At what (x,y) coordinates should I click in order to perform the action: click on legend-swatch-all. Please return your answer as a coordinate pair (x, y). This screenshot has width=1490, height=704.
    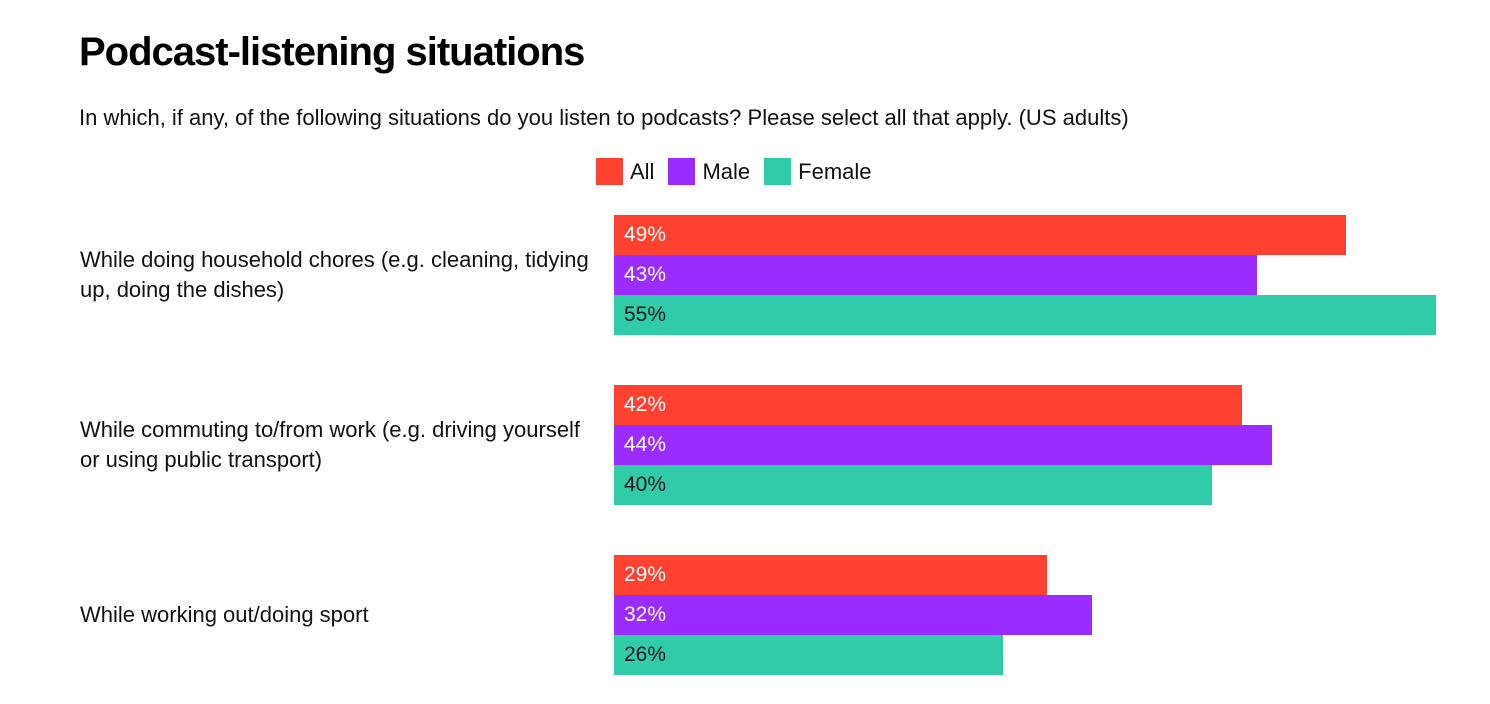
    Looking at the image, I should click on (609, 171).